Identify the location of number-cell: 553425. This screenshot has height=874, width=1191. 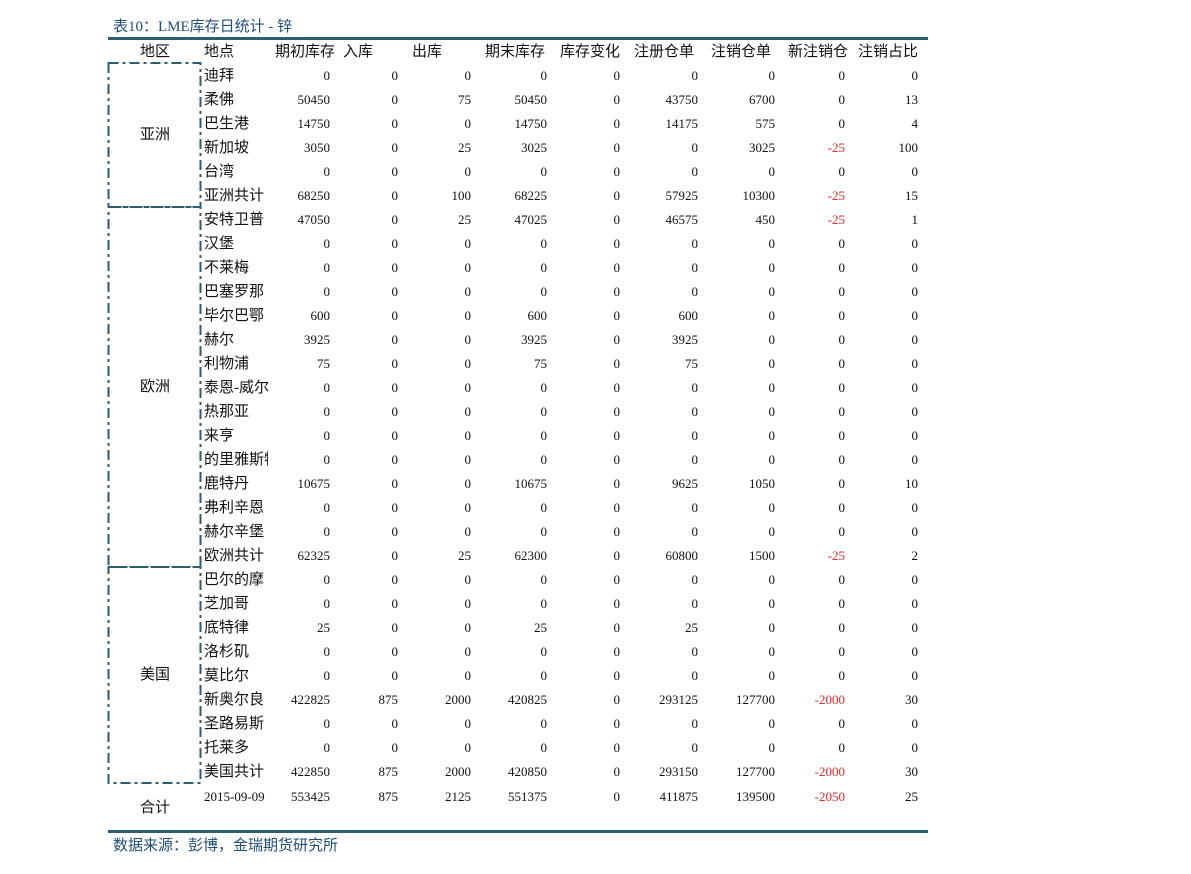
(310, 796).